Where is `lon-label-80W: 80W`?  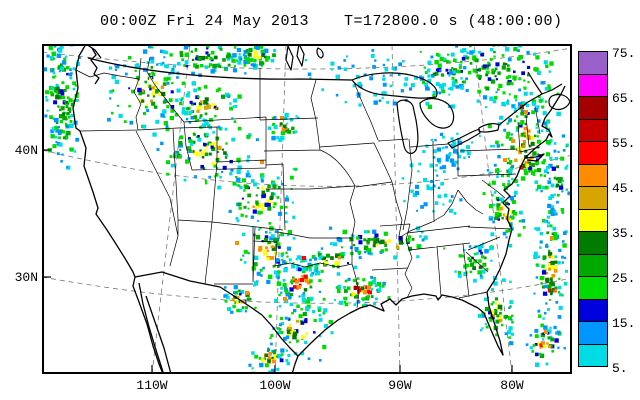
lon-label-80W: 80W is located at coordinates (512, 385).